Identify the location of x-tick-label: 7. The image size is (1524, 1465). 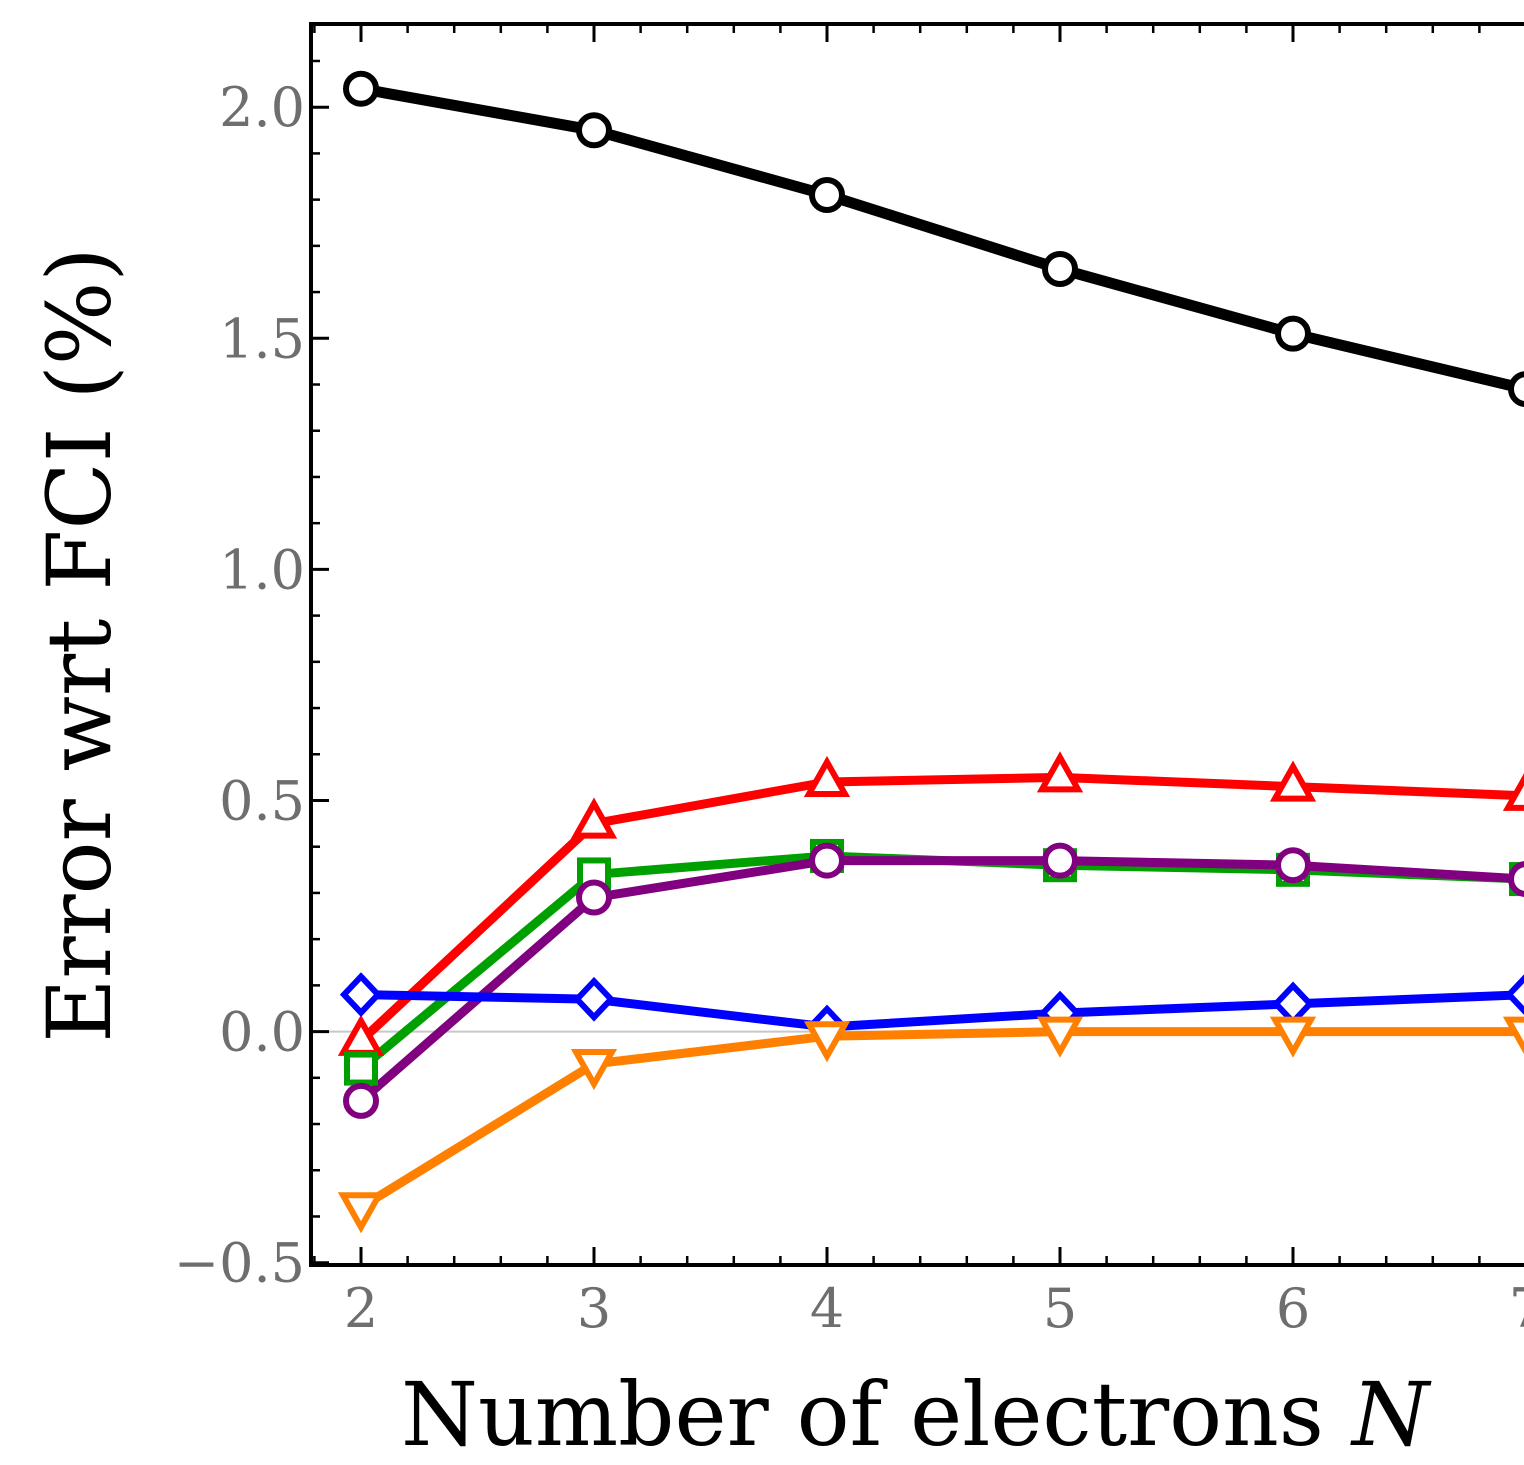
(1516, 1308).